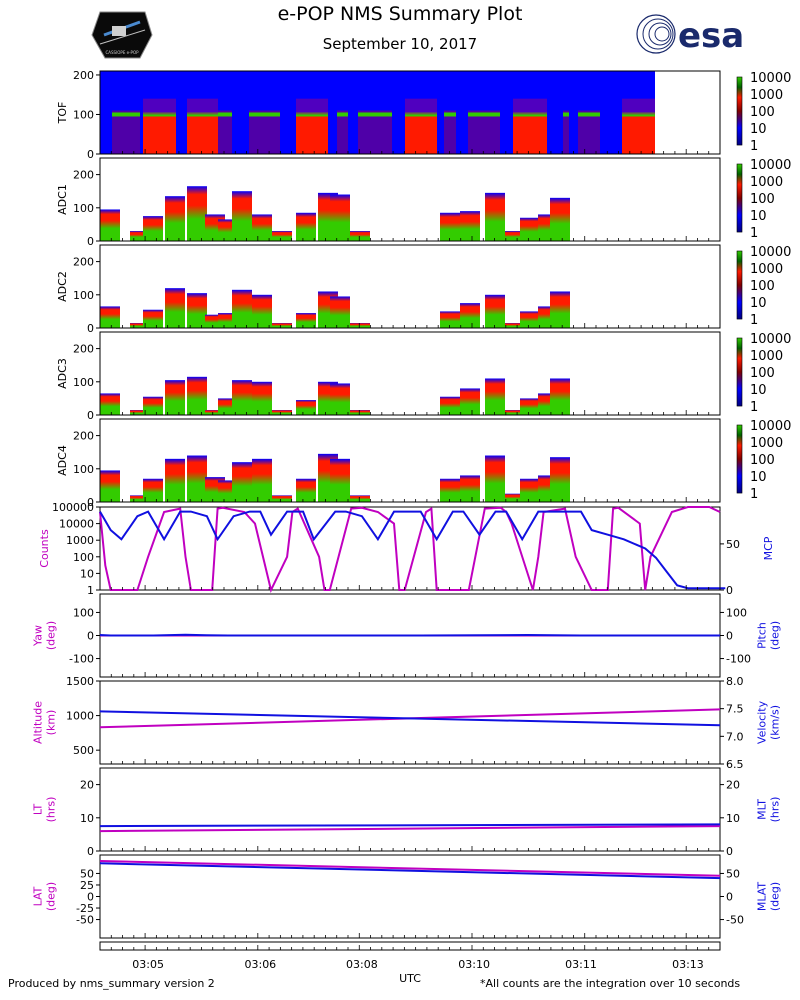 The width and height of the screenshot is (800, 1000). Describe the element at coordinates (87, 573) in the screenshot. I see `y-tick-label: 10` at that location.